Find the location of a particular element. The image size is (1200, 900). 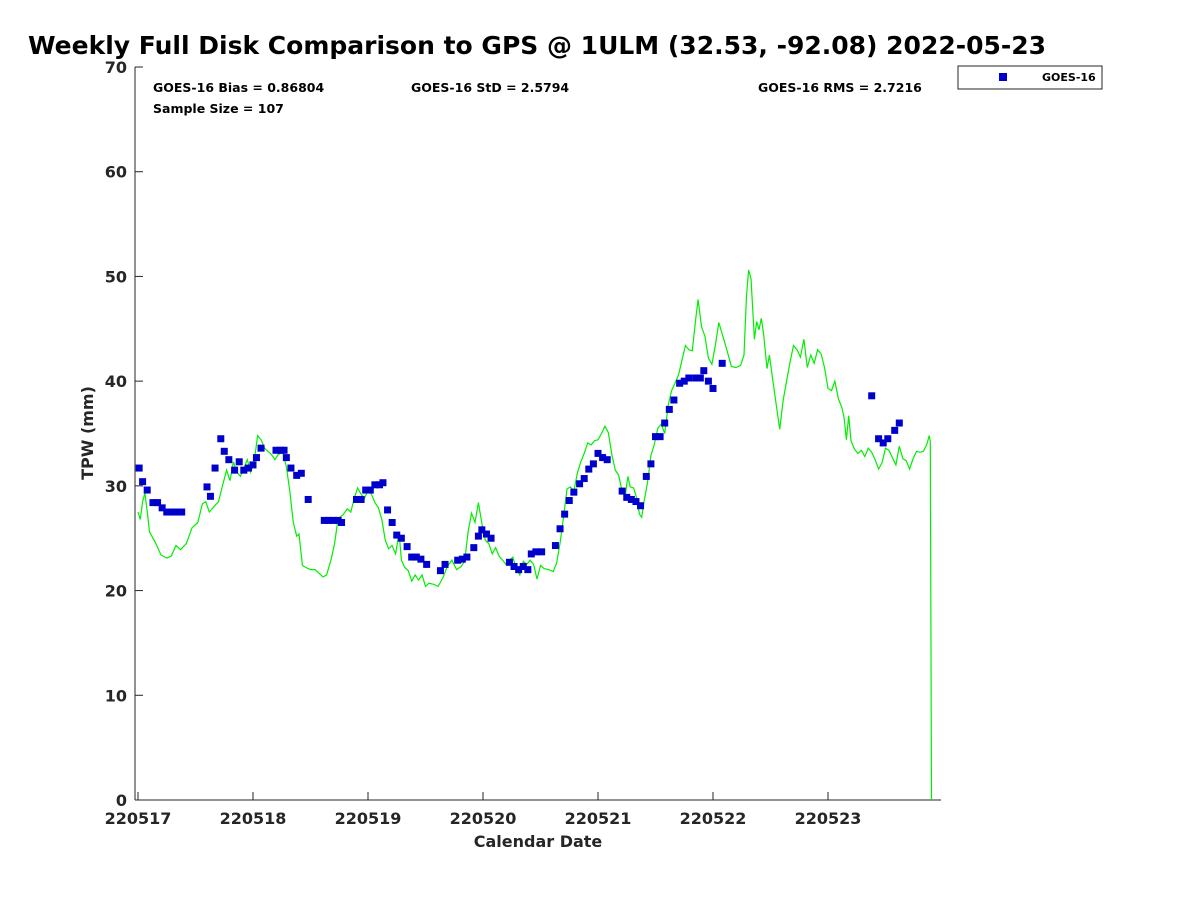

x-tick-label: 220521 is located at coordinates (598, 818).